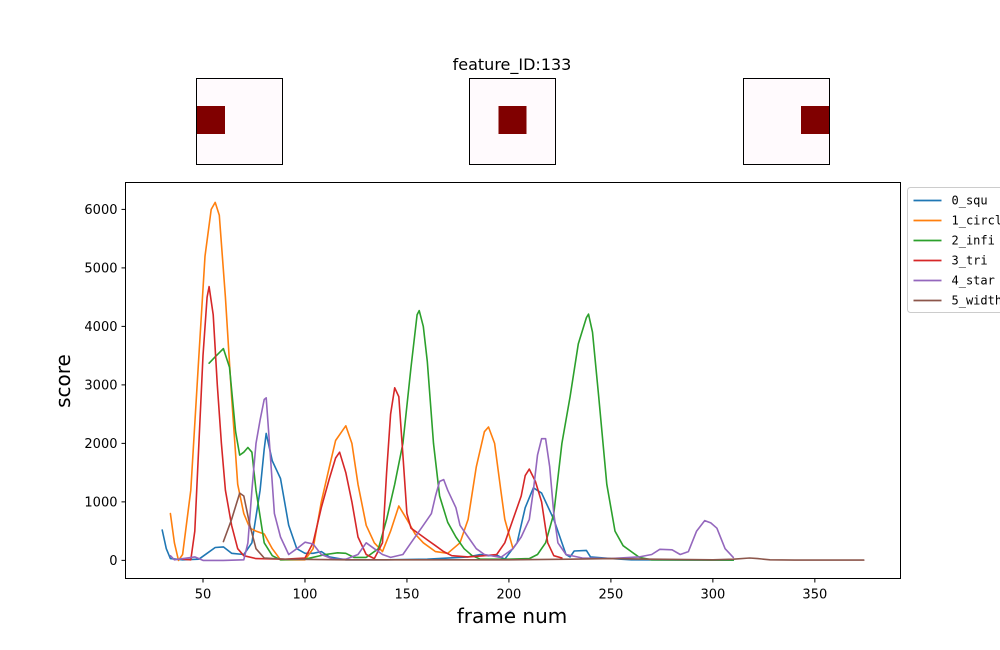  What do you see at coordinates (512, 65) in the screenshot?
I see `chart-title: feature_ID:133` at bounding box center [512, 65].